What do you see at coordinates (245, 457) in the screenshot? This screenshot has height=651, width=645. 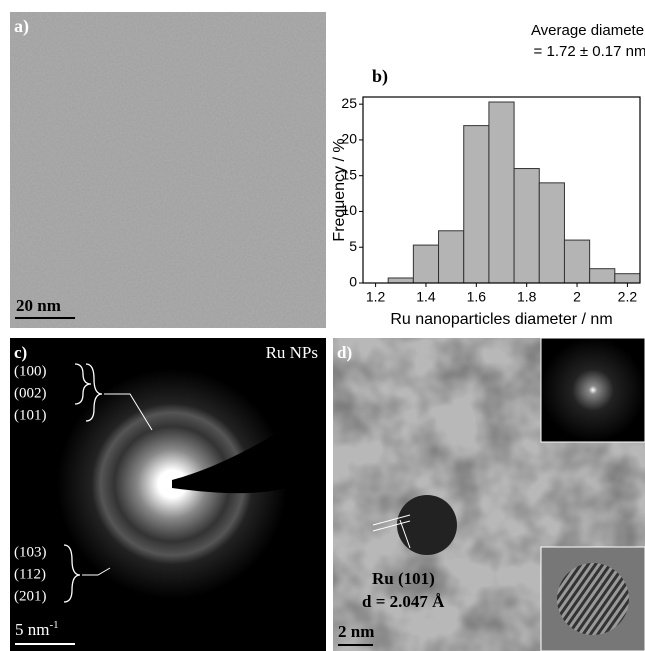 I see `beam-stop` at bounding box center [245, 457].